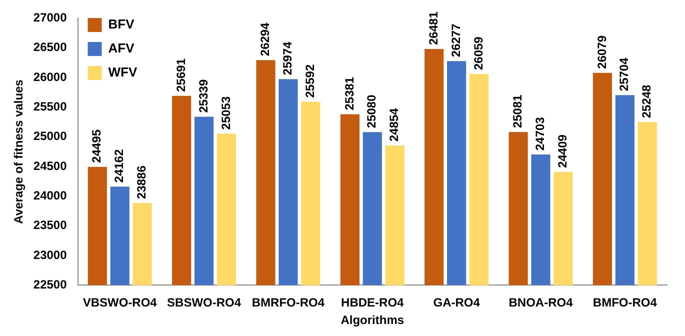 The image size is (685, 336). What do you see at coordinates (371, 111) in the screenshot?
I see `data-label: 25080` at bounding box center [371, 111].